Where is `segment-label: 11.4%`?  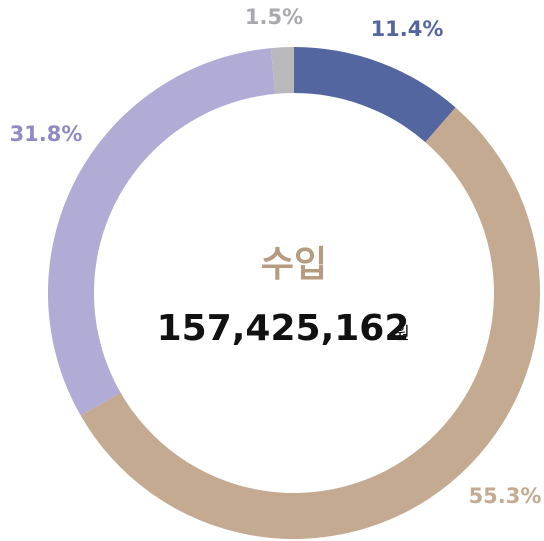 segment-label: 11.4% is located at coordinates (407, 29).